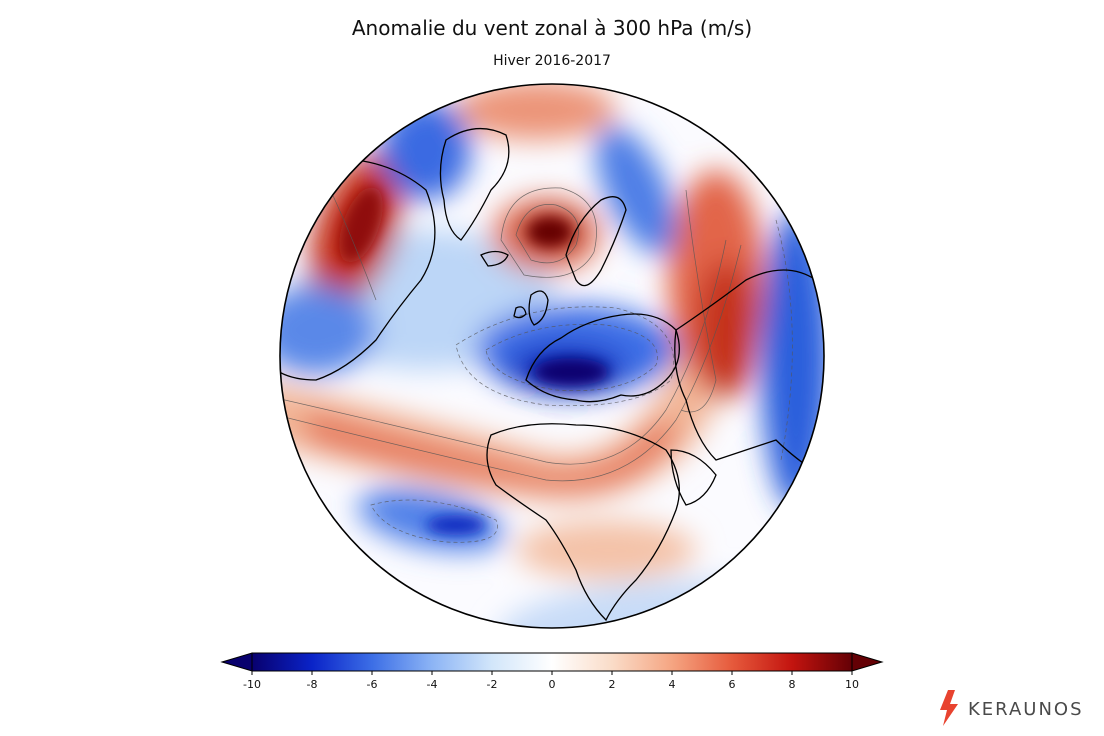  I want to click on colorbar-tick-label: -6, so click(372, 684).